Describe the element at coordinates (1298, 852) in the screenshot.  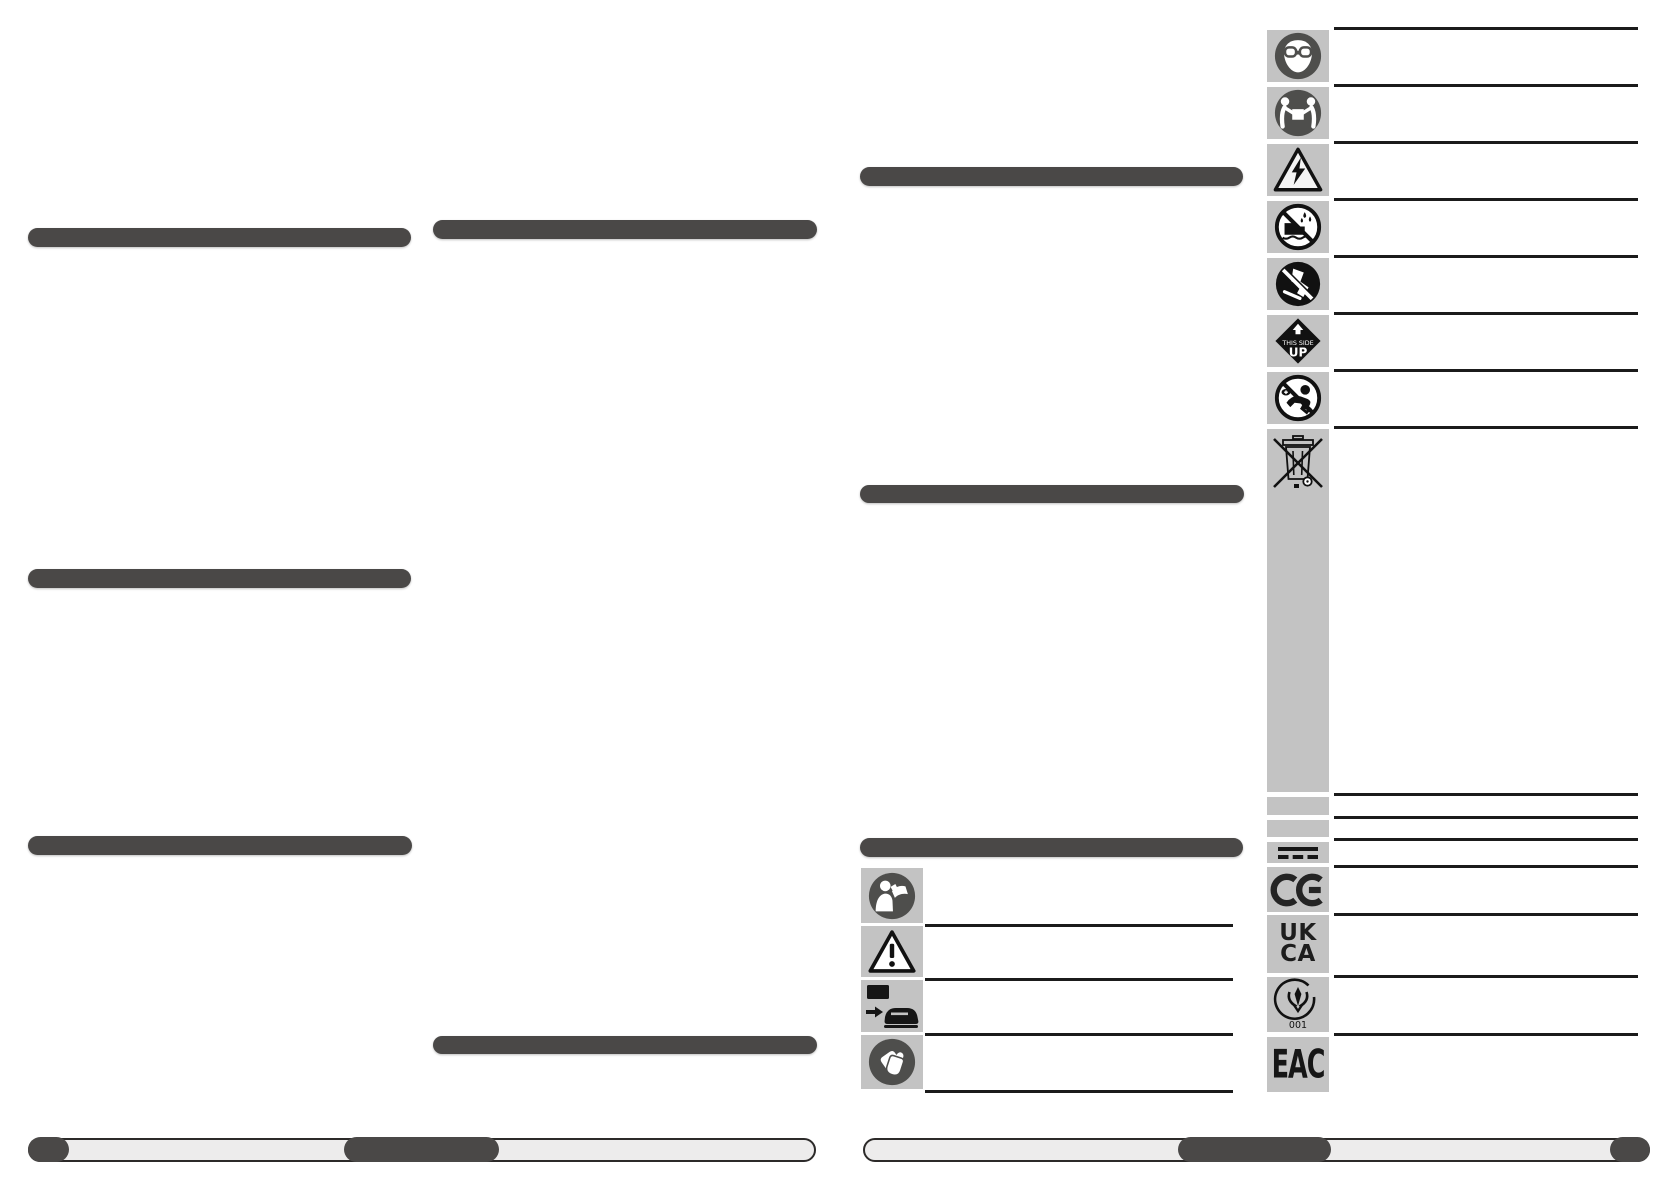
I see `dc-voltage-icon` at that location.